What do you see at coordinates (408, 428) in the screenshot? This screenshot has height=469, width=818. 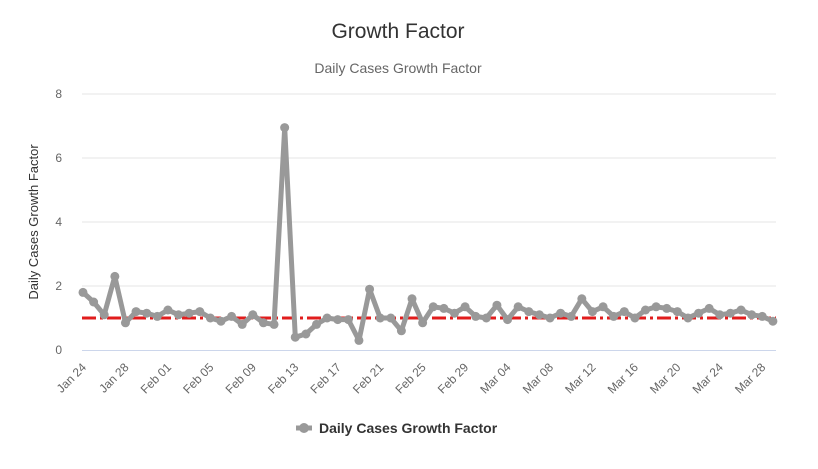 I see `legend-label: Daily Cases Growth Factor` at bounding box center [408, 428].